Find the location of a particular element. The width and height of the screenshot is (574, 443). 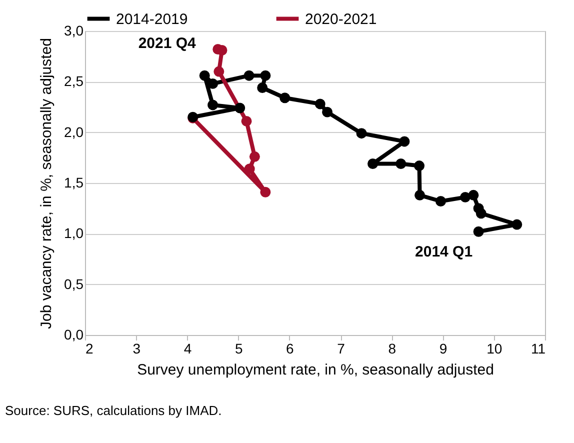

y-tick-label: 1,5 is located at coordinates (74, 182).